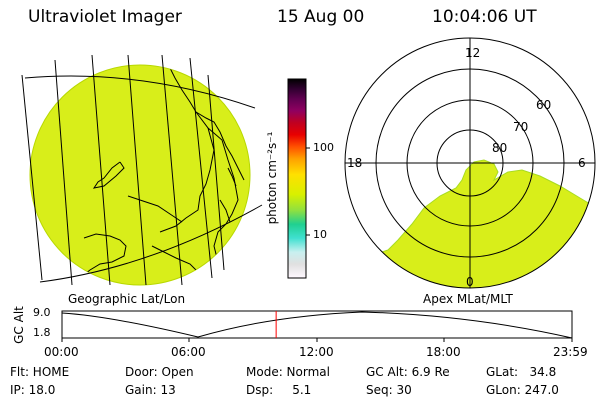 The width and height of the screenshot is (600, 400). What do you see at coordinates (468, 299) in the screenshot?
I see `polar-panel-label: Apex MLat/MLT` at bounding box center [468, 299].